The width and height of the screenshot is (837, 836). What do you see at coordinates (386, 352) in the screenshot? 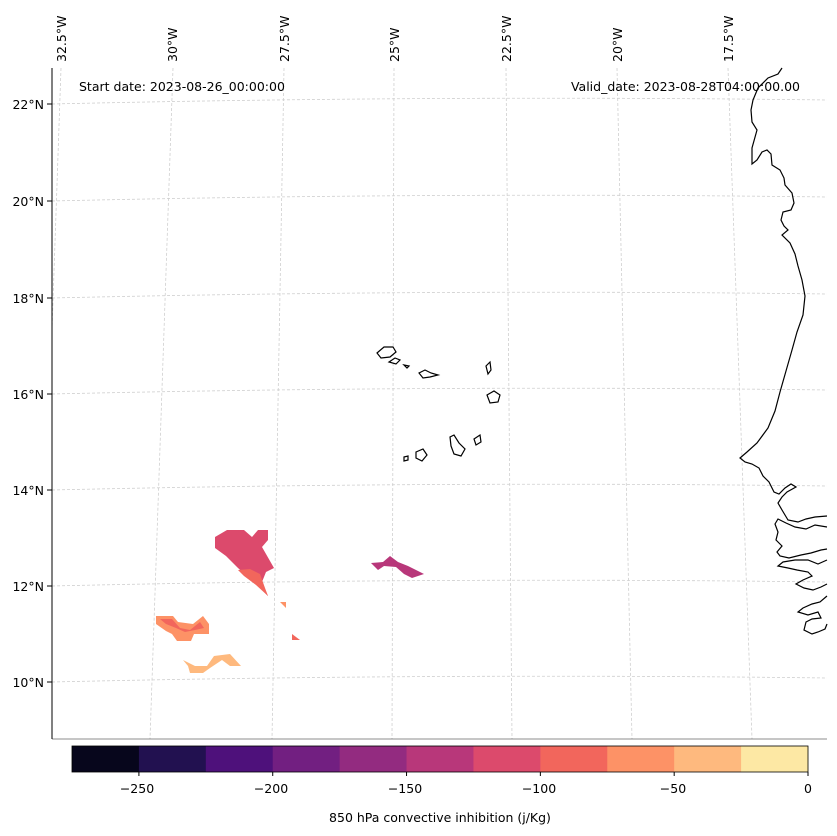
I see `island-santo-antao` at bounding box center [386, 352].